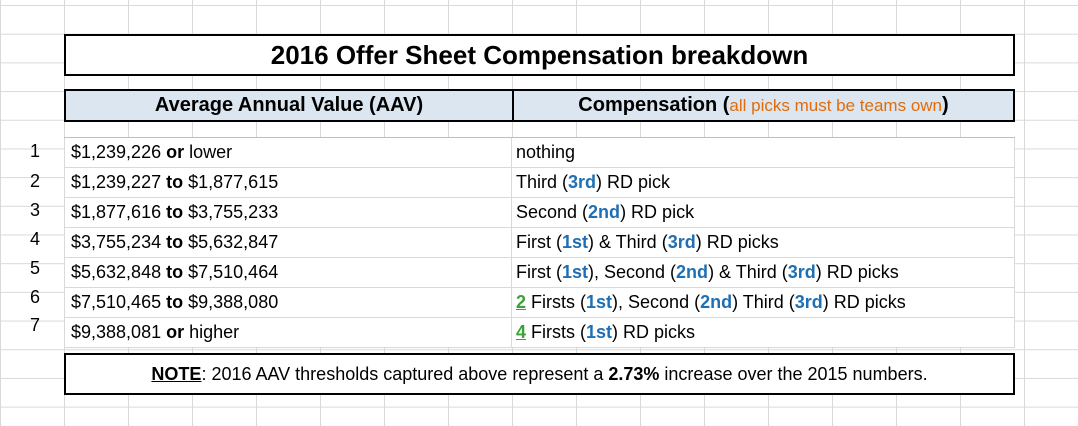 Image resolution: width=1078 pixels, height=426 pixels. I want to click on aav-low: $1,239,226, so click(116, 152).